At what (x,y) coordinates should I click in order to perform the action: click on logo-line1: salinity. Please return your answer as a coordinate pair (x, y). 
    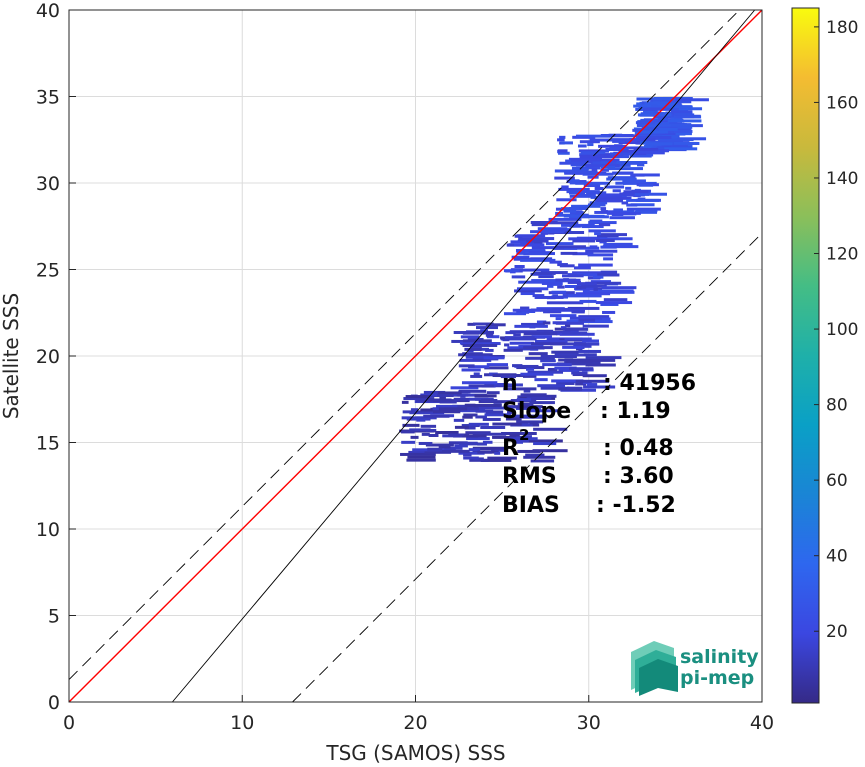
    Looking at the image, I should click on (719, 657).